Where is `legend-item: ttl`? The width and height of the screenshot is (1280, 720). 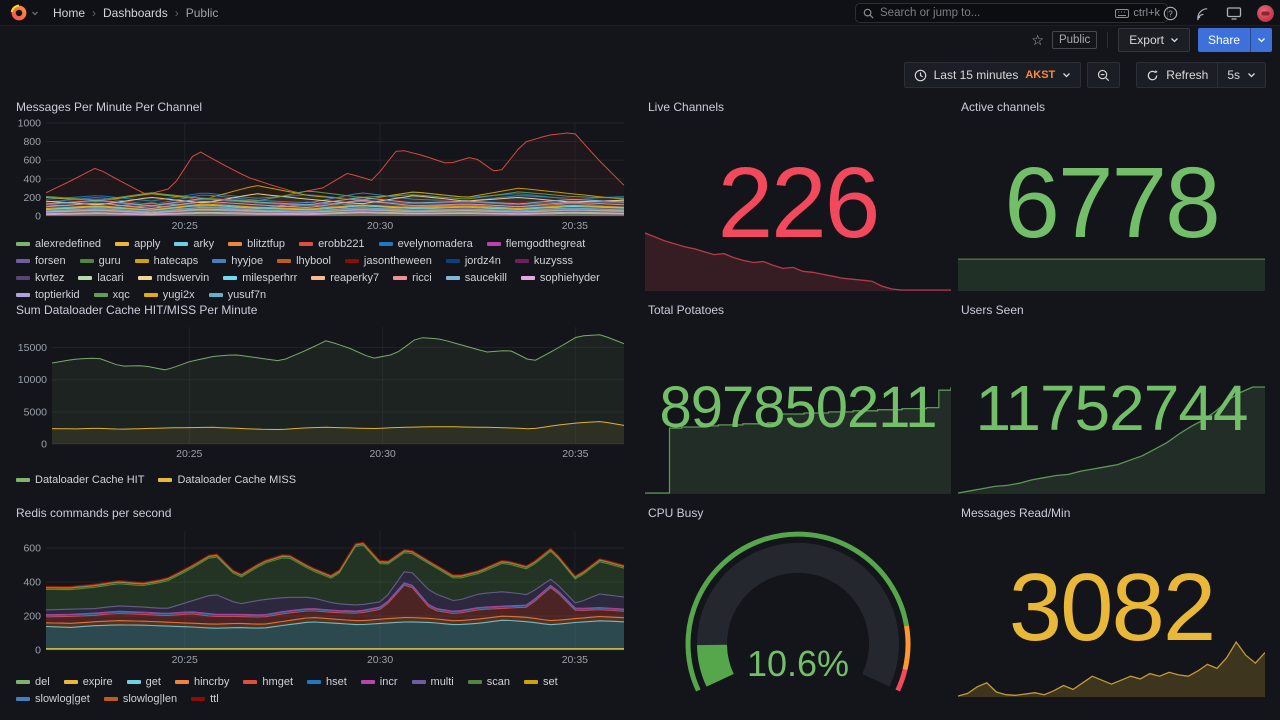 legend-item: ttl is located at coordinates (205, 699).